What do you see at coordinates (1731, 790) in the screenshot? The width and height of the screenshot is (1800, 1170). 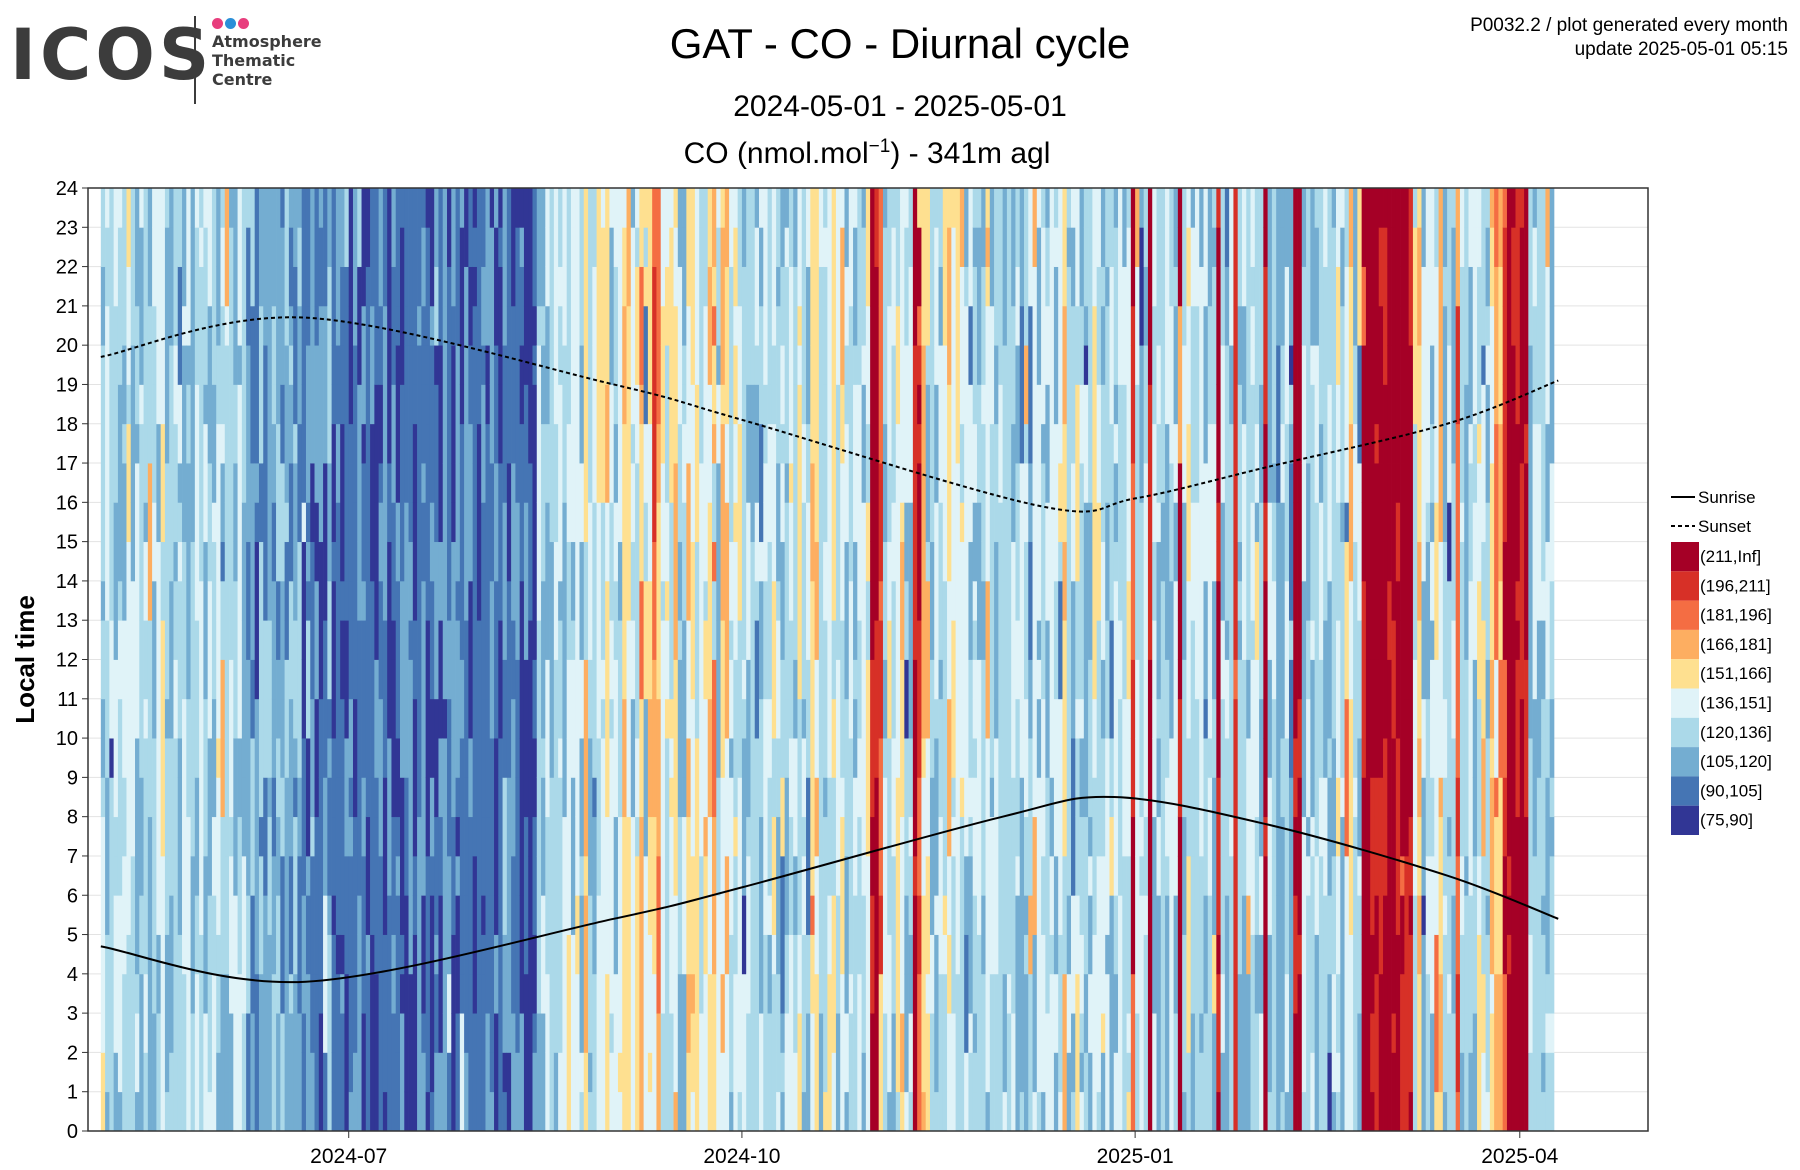 I see `legend-color-label: (90,105]` at bounding box center [1731, 790].